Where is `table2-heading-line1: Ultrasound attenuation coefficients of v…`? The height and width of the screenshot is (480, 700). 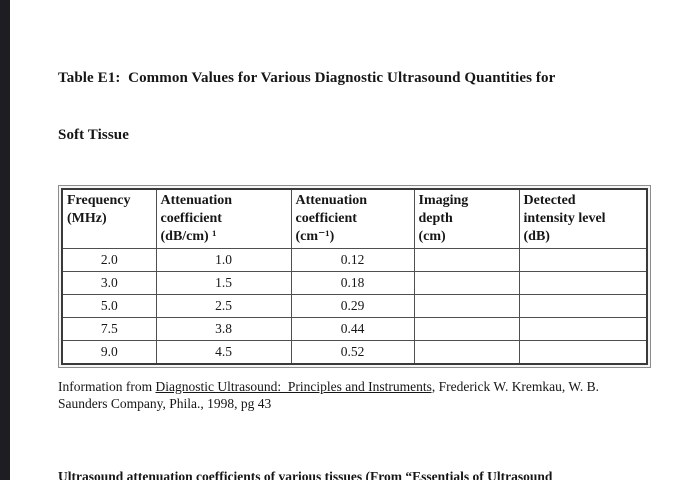
table2-heading-line1: Ultrasound attenuation coefficients of v… is located at coordinates (305, 474).